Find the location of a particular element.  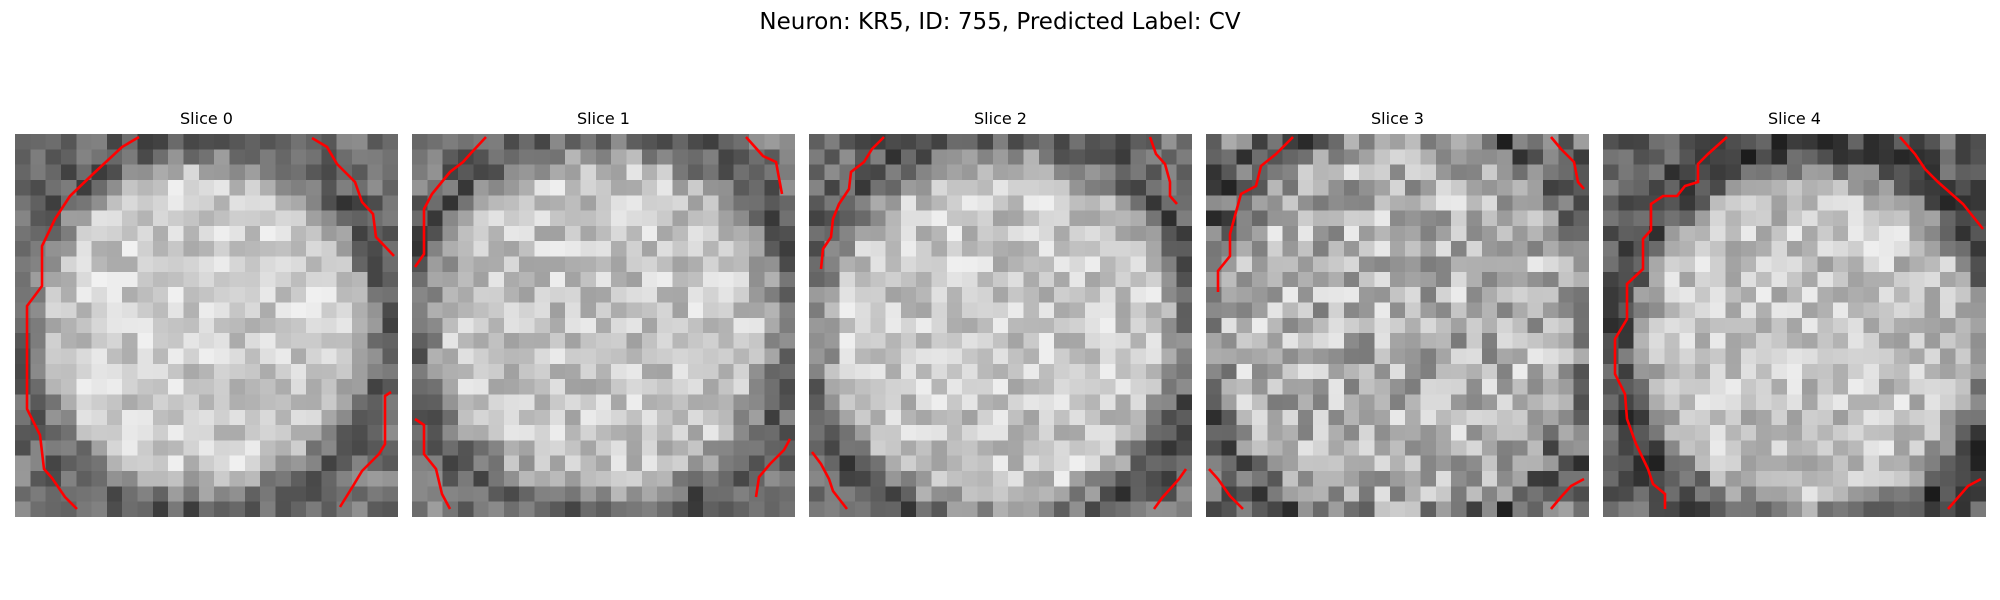

slice-title-2: Slice 2 is located at coordinates (1000, 118).